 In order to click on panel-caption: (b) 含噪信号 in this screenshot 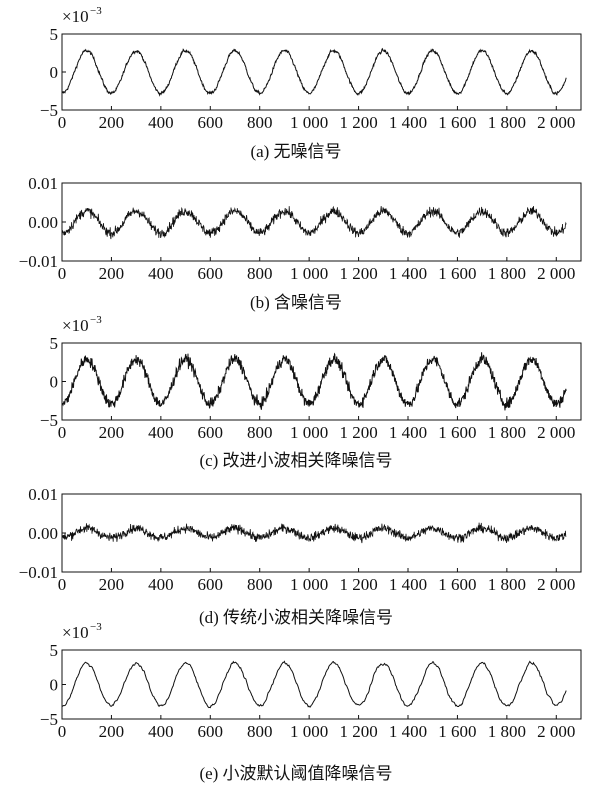, I will do `click(296, 302)`.